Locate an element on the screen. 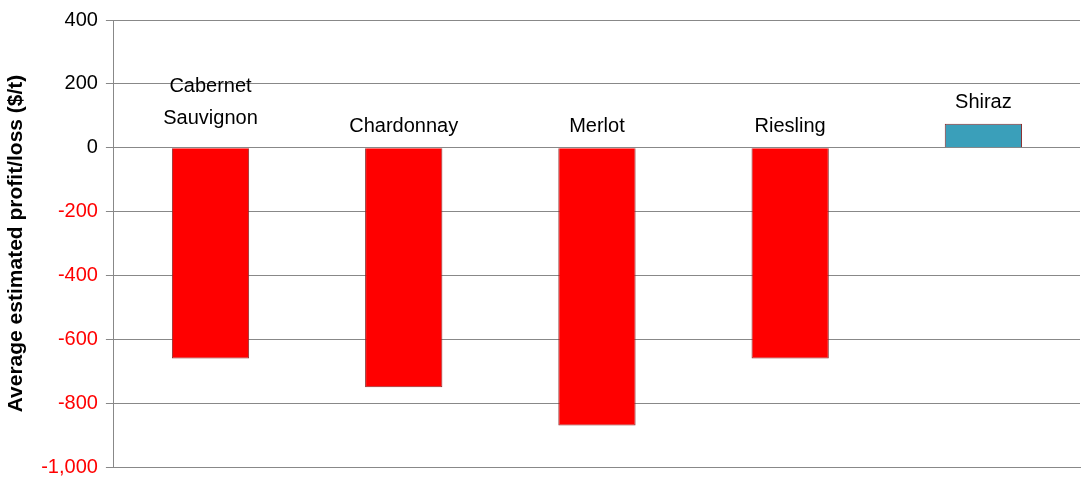  y-tick-label: -400 is located at coordinates (77, 273).